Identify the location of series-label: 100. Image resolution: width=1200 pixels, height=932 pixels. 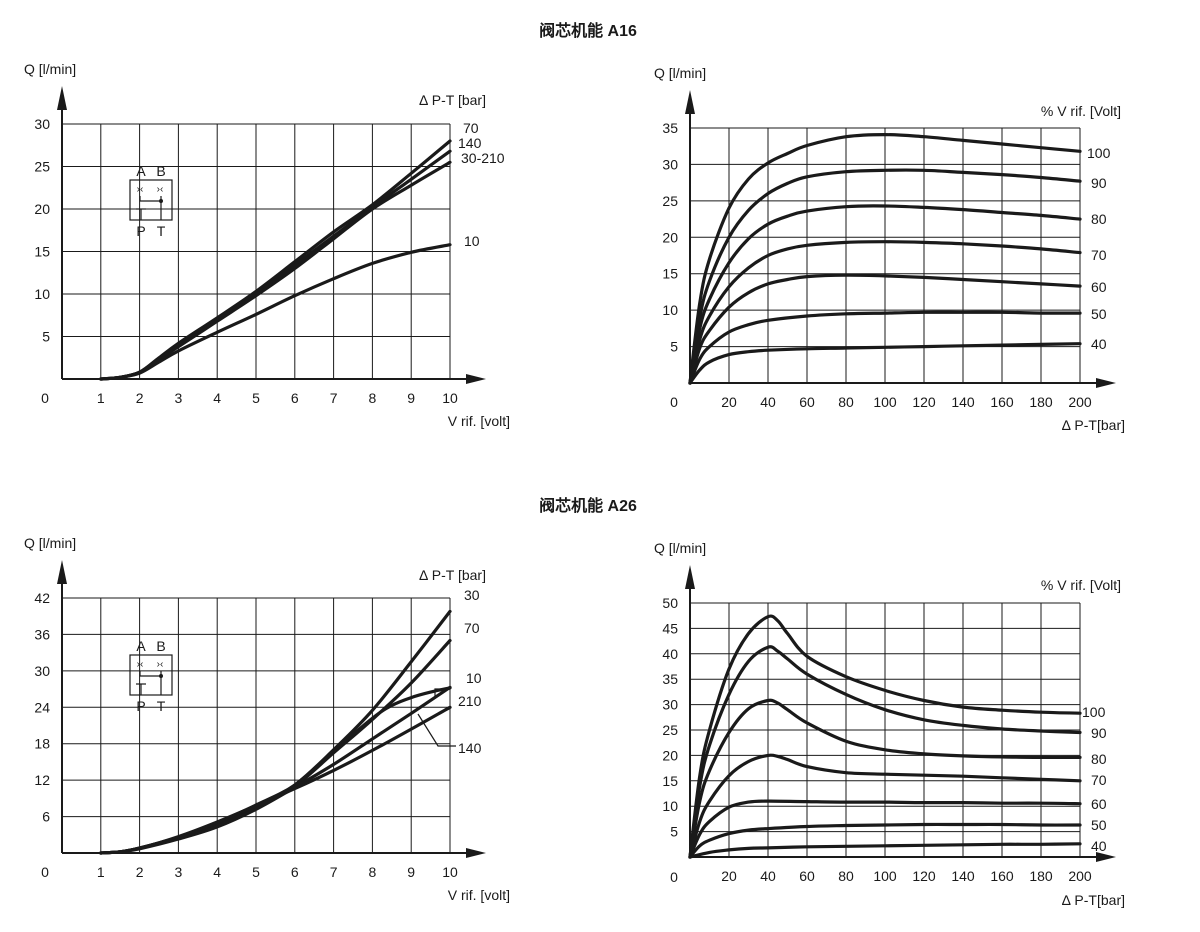
(1094, 712).